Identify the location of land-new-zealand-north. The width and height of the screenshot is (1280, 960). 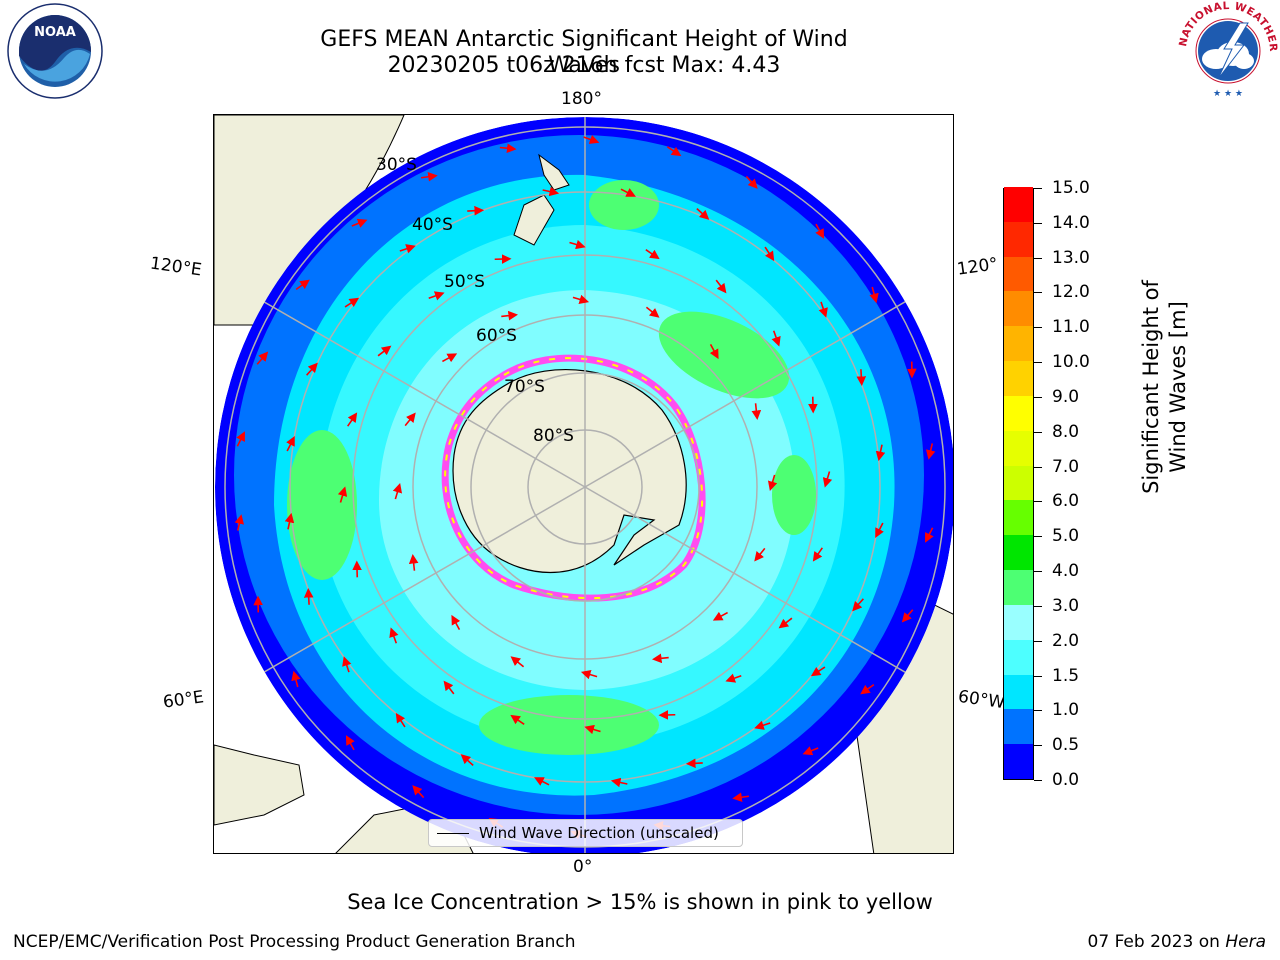
(554, 172).